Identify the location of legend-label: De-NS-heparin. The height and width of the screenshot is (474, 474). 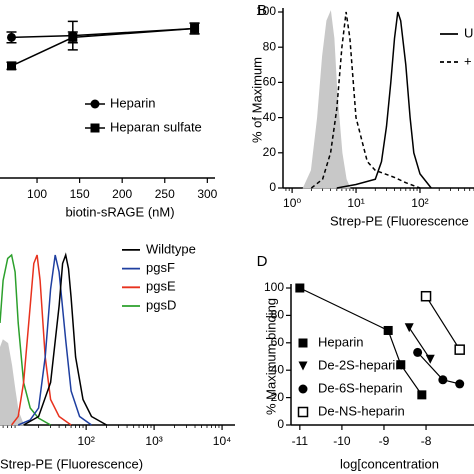
(361, 410).